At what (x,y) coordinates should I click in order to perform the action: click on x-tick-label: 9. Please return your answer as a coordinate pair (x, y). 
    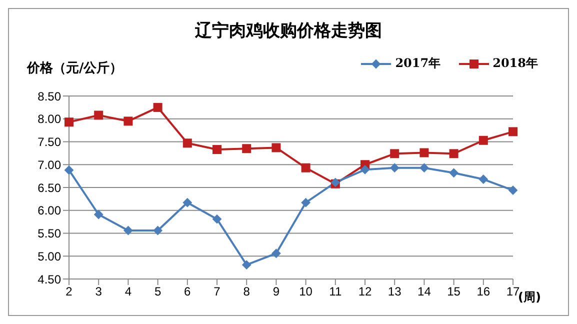
    Looking at the image, I should click on (276, 291).